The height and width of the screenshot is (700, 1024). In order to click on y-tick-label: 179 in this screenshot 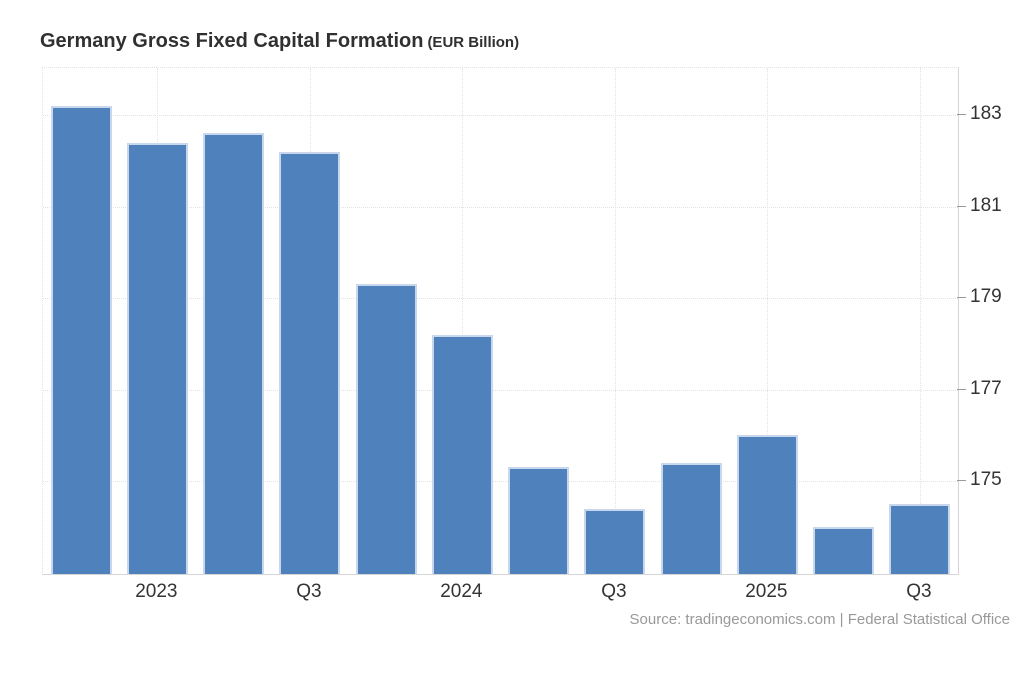, I will do `click(986, 297)`.